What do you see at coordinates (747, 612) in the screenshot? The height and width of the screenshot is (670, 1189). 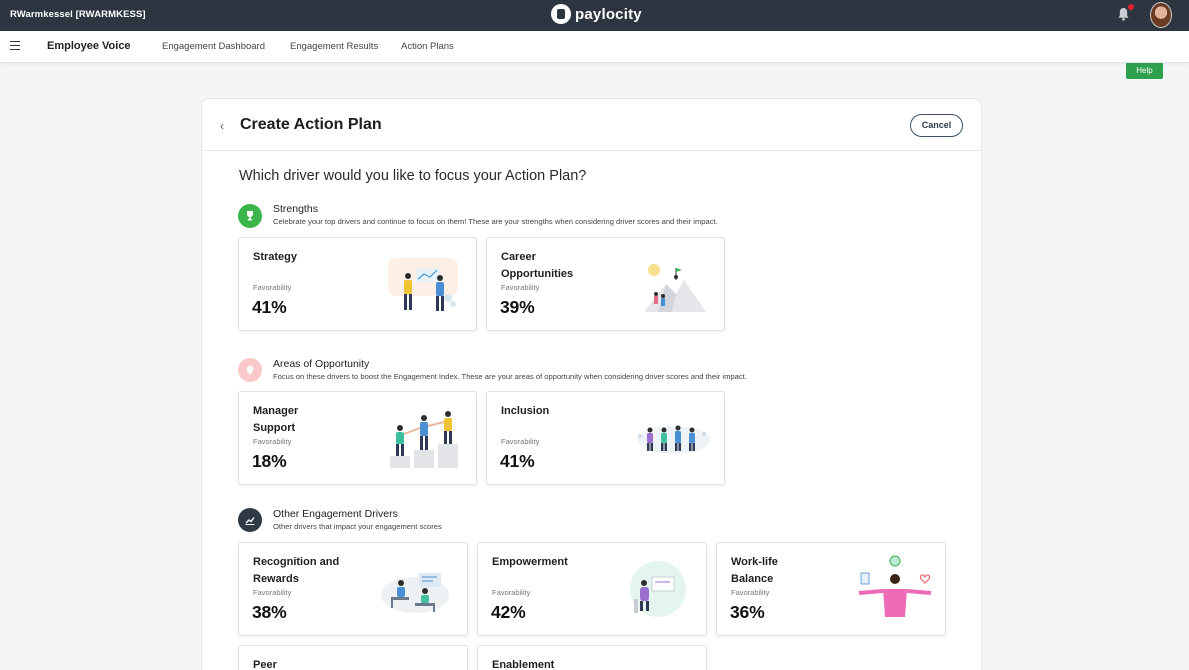 I see `favorability-value: 36%` at bounding box center [747, 612].